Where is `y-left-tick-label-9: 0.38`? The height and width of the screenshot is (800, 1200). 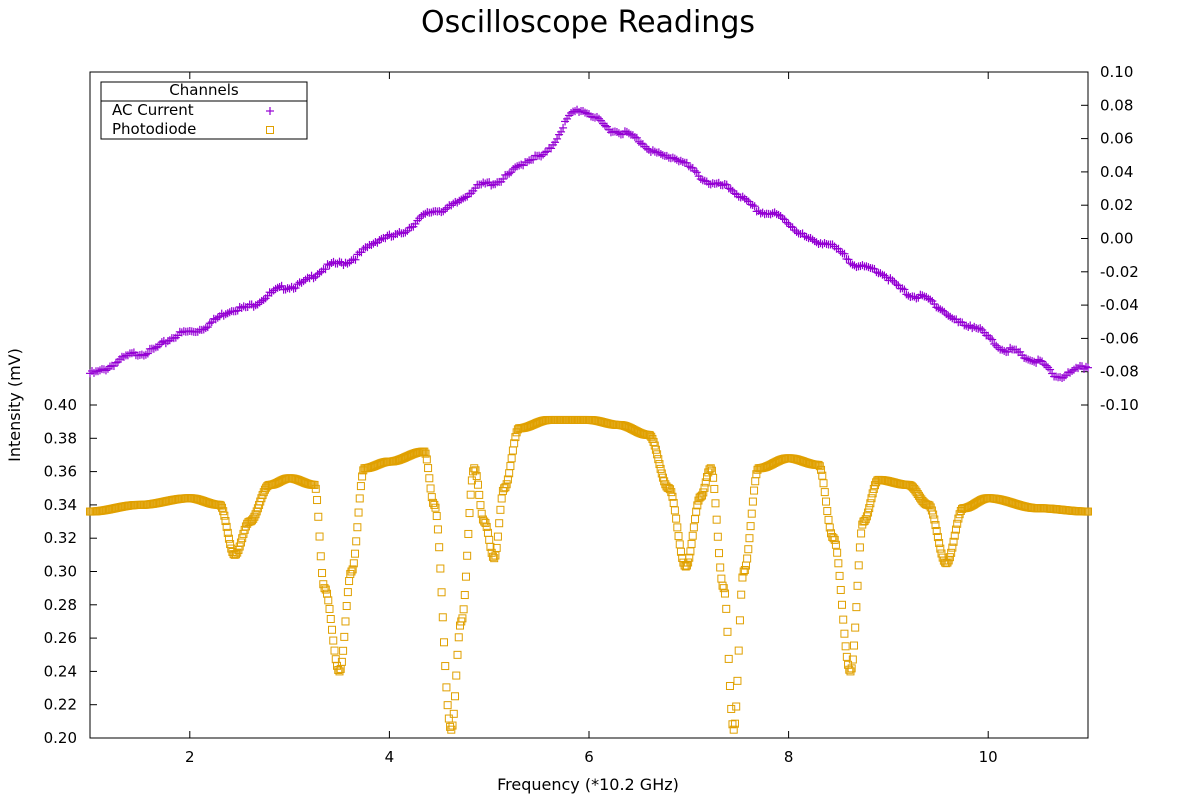
y-left-tick-label-9: 0.38 is located at coordinates (60, 438).